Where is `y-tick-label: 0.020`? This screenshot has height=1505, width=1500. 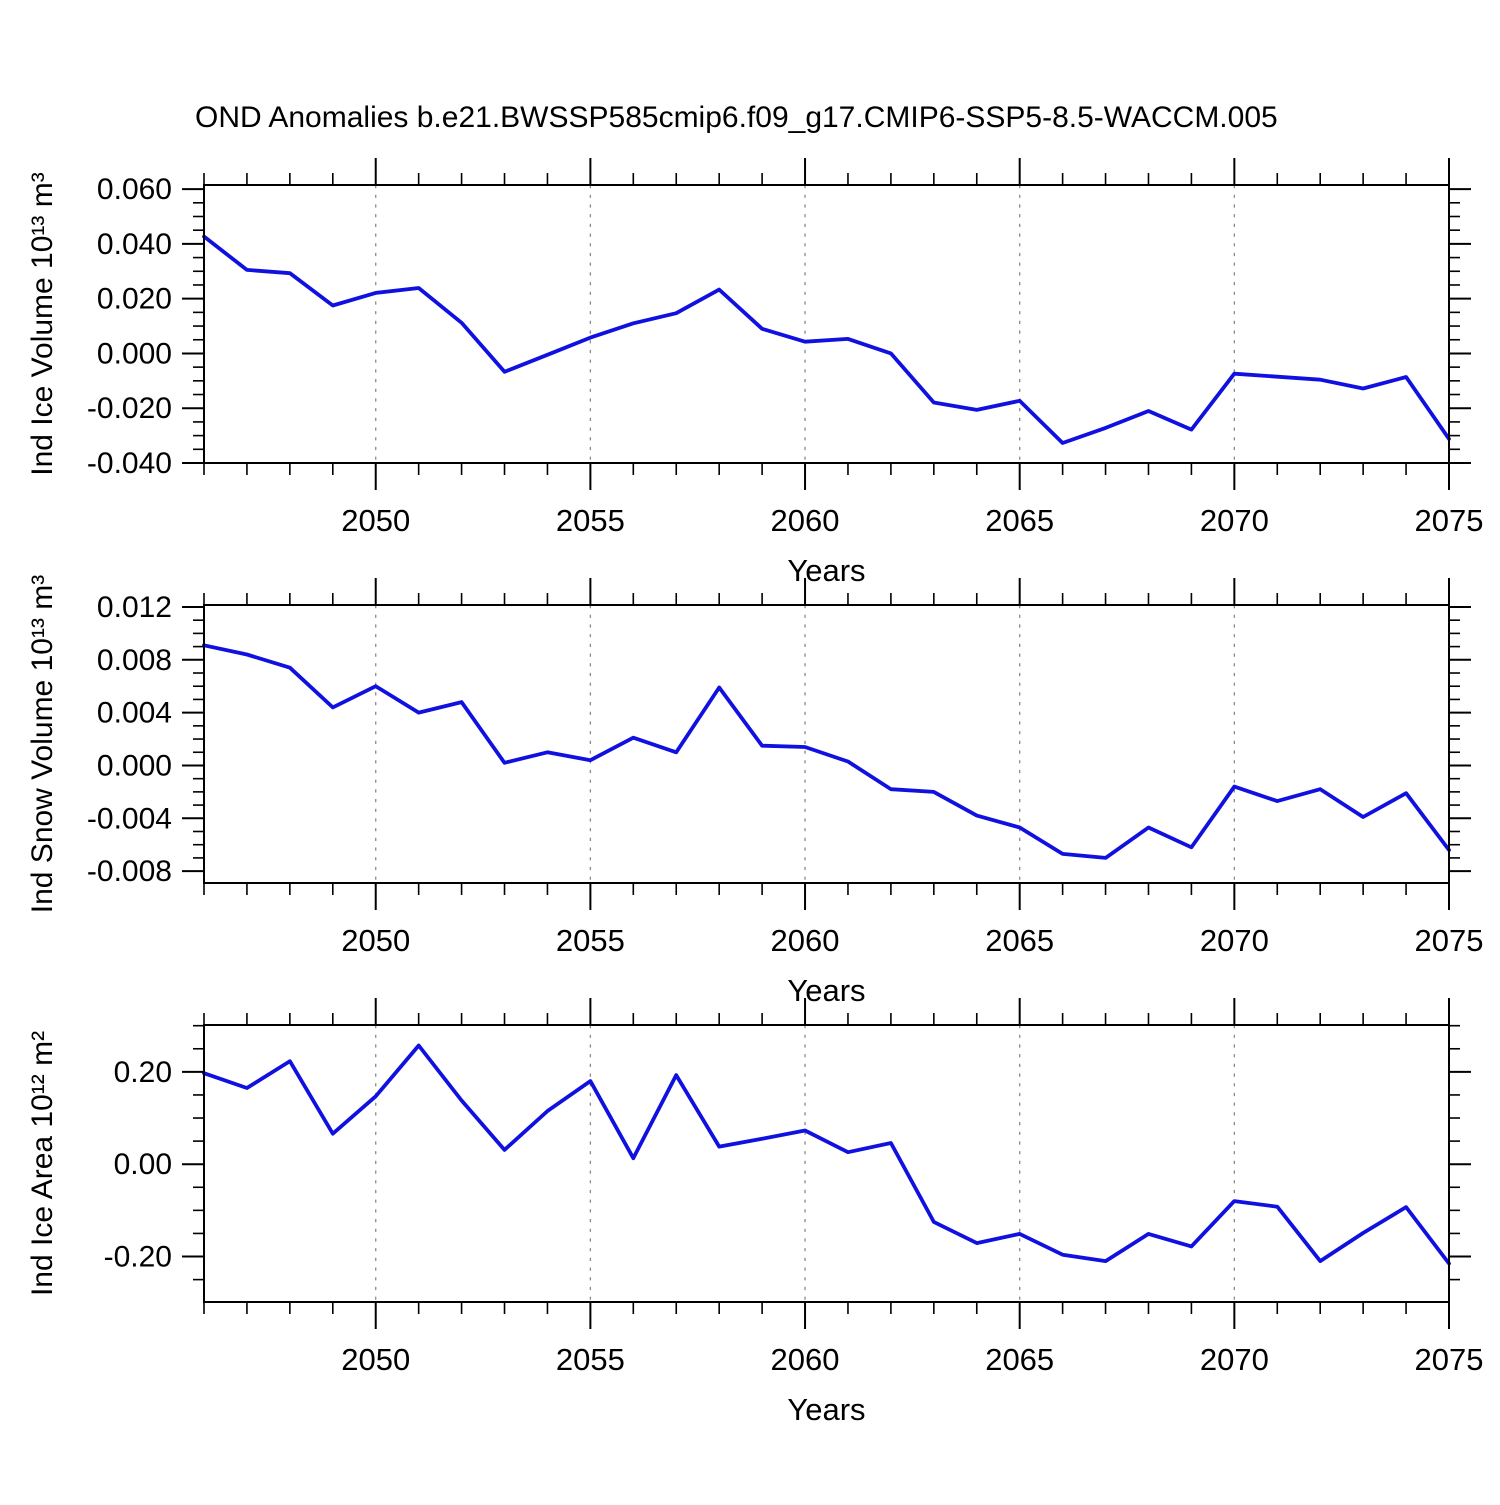
y-tick-label: 0.020 is located at coordinates (134, 299).